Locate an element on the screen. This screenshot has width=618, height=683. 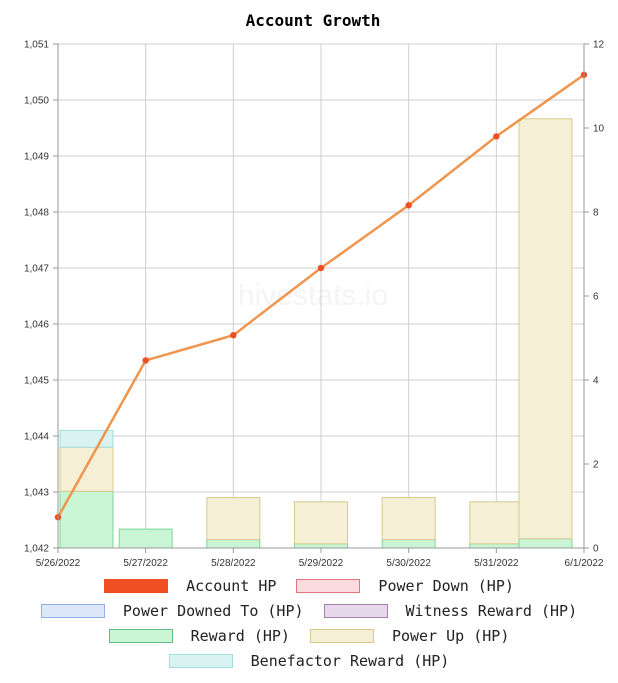
legend-row: Account HP Power Down (HP) is located at coordinates (309, 585).